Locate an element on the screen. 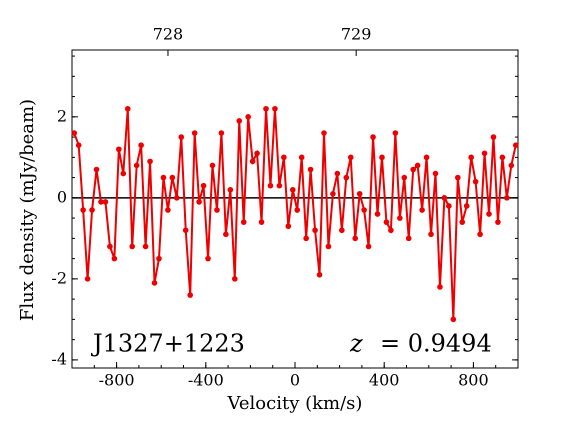 The height and width of the screenshot is (421, 576). y-tick-label: 0 is located at coordinates (62, 196).